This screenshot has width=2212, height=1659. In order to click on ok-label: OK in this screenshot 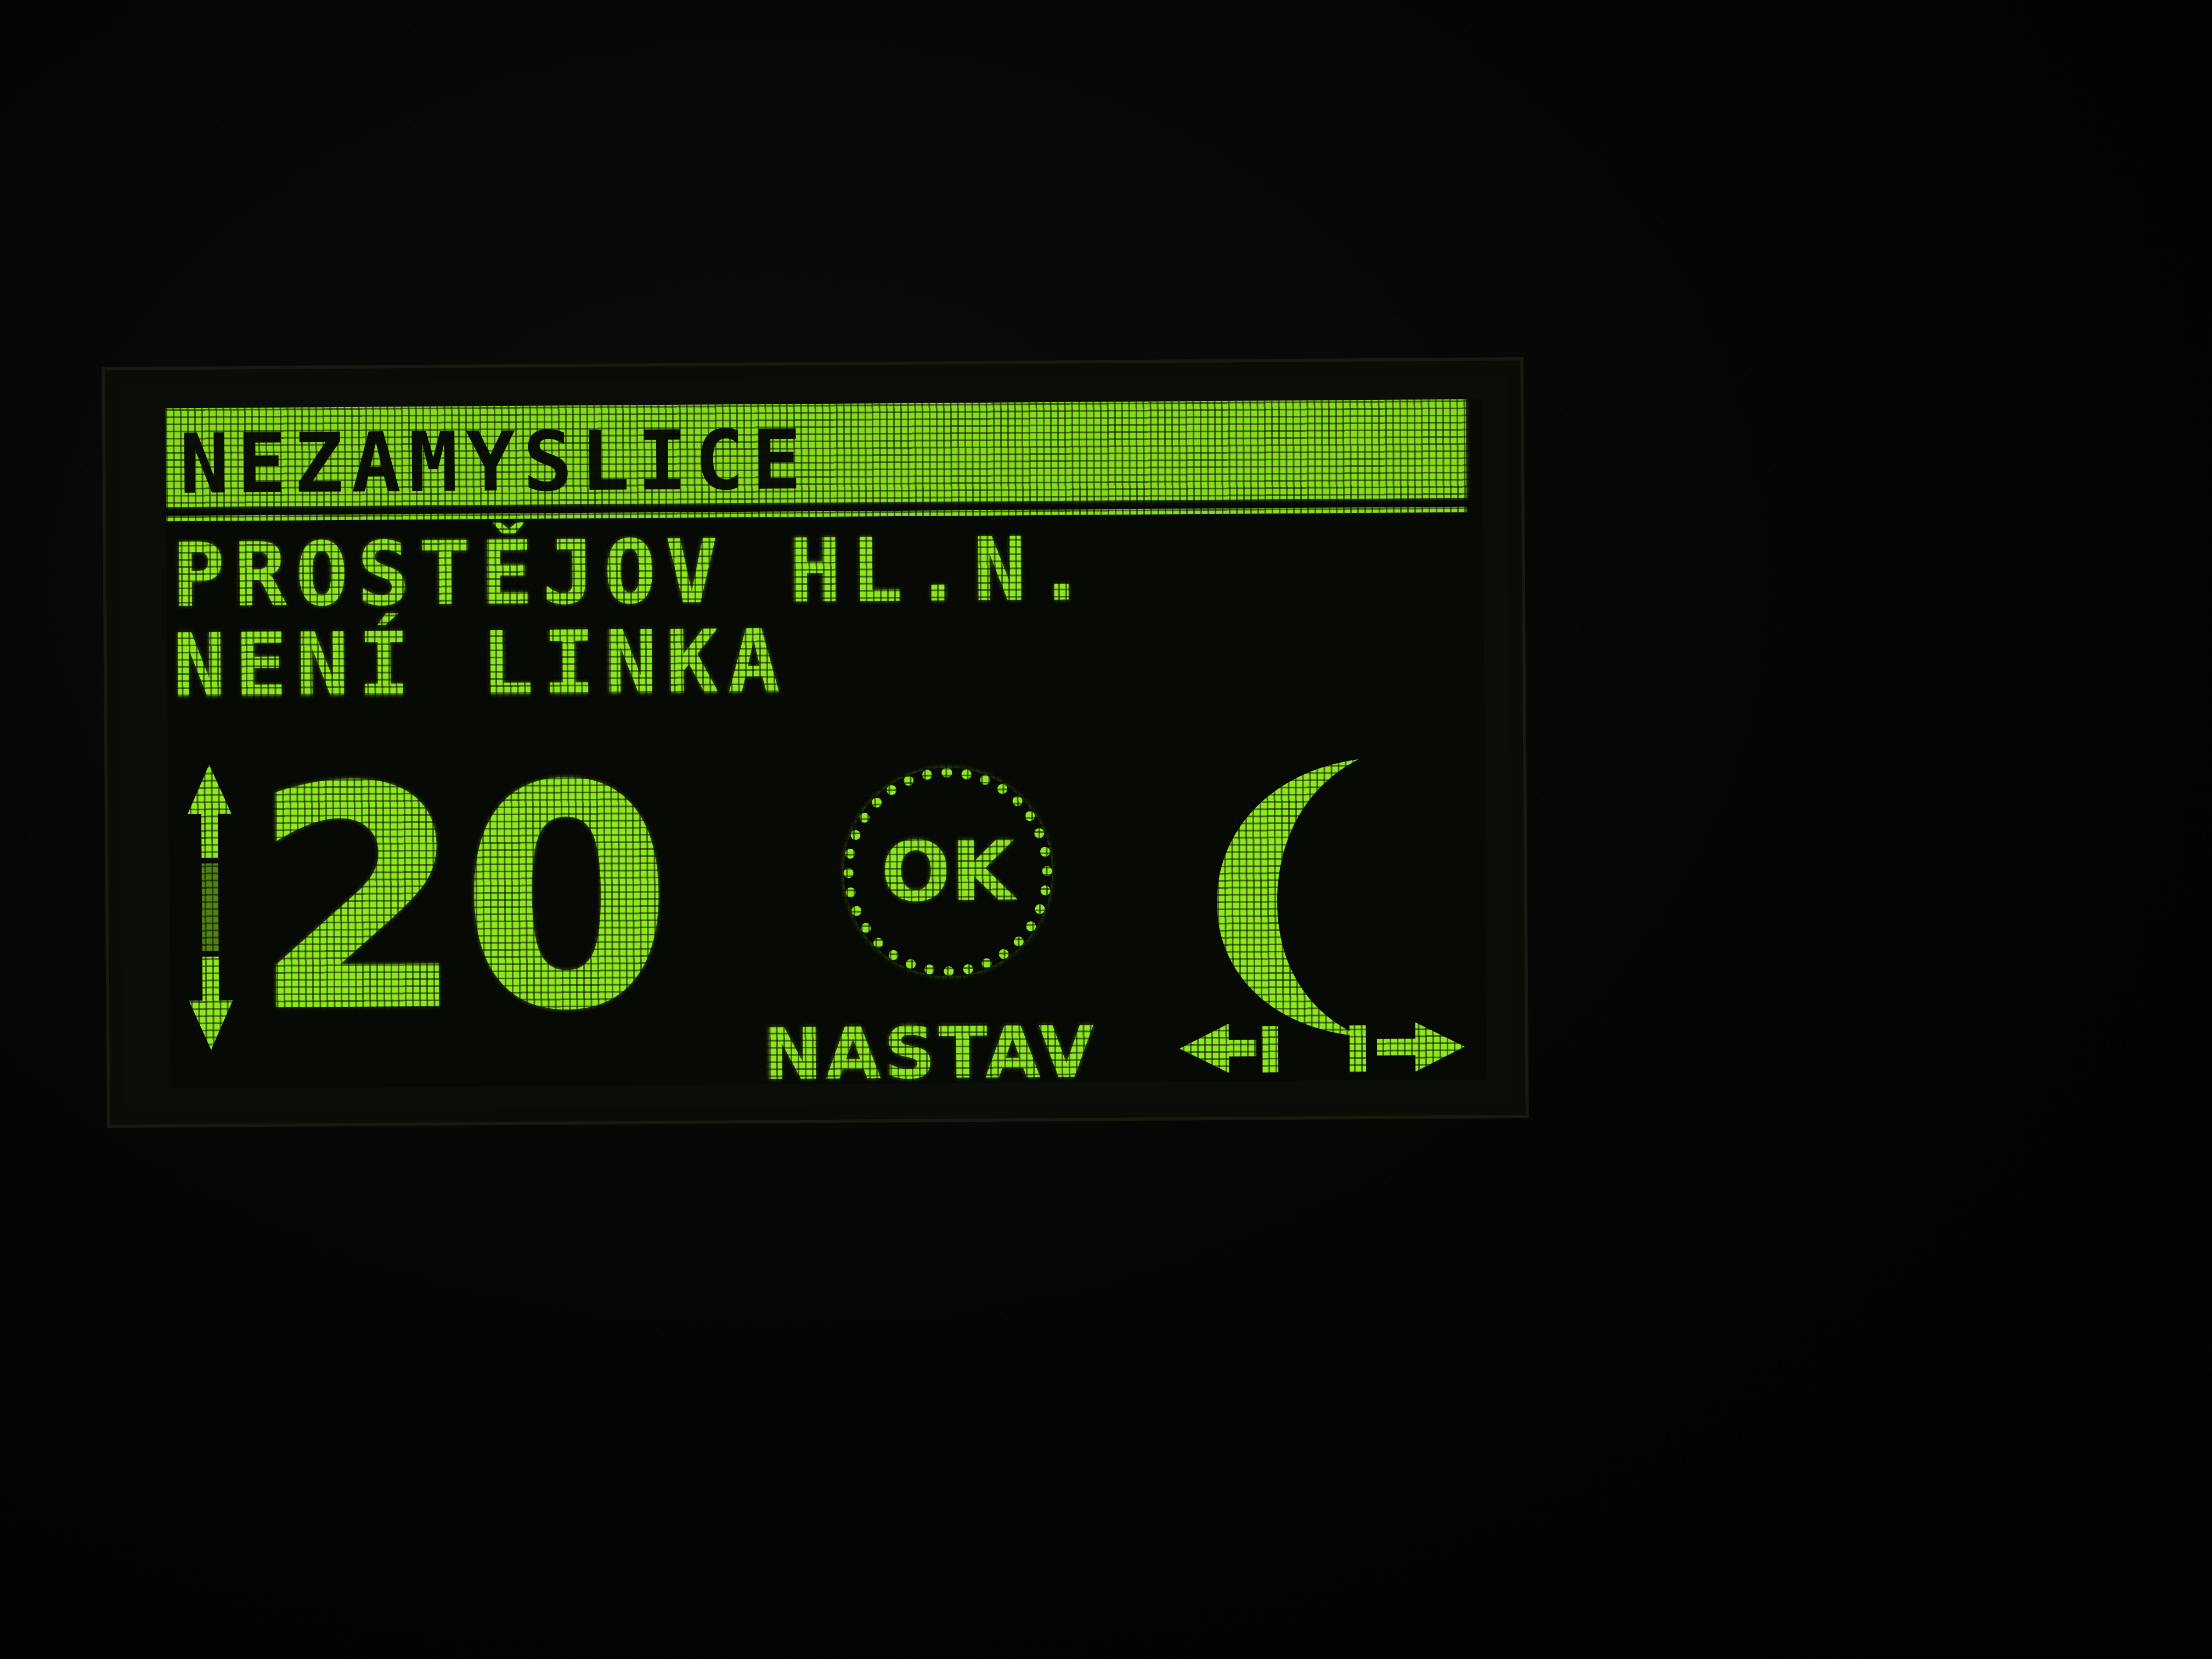, I will do `click(948, 872)`.